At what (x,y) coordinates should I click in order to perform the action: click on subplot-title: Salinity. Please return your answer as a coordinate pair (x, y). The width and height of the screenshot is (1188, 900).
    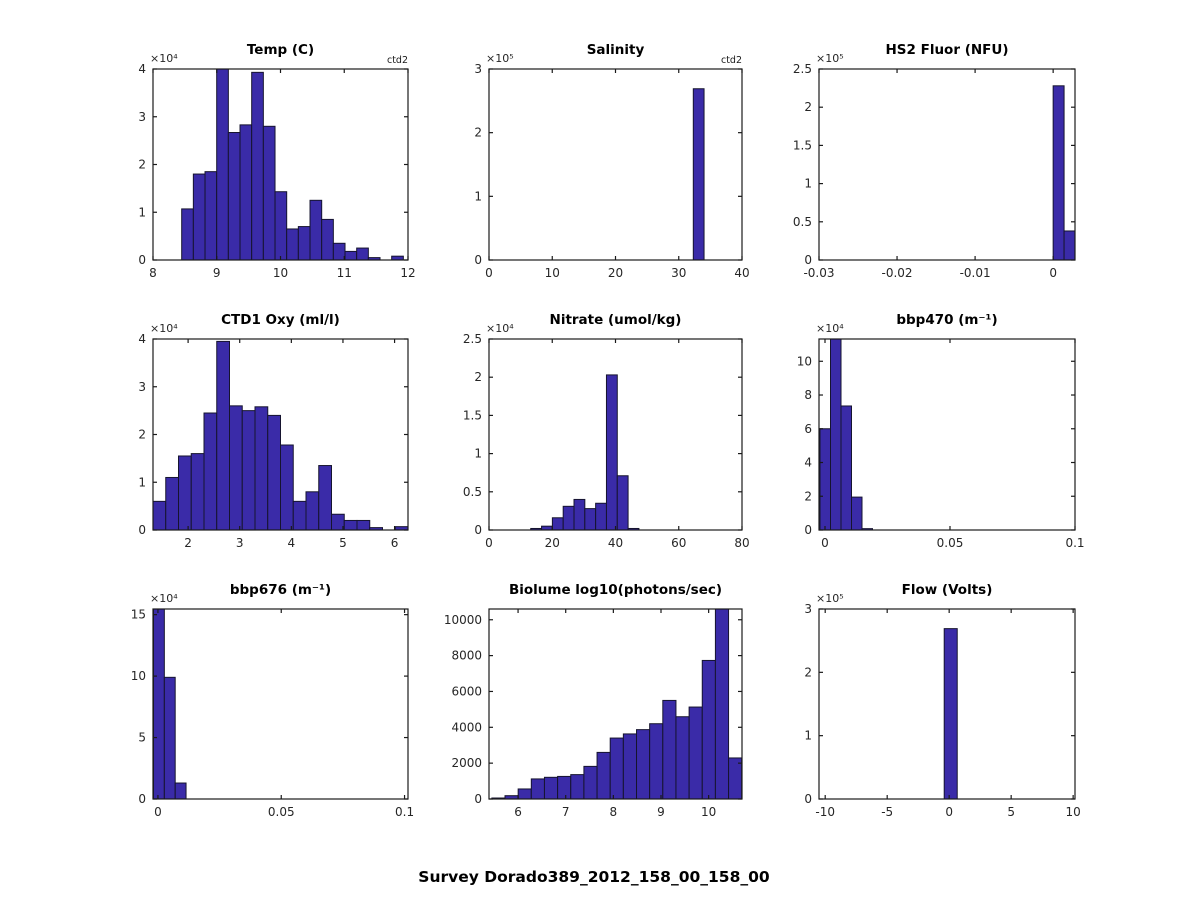
    Looking at the image, I should click on (615, 50).